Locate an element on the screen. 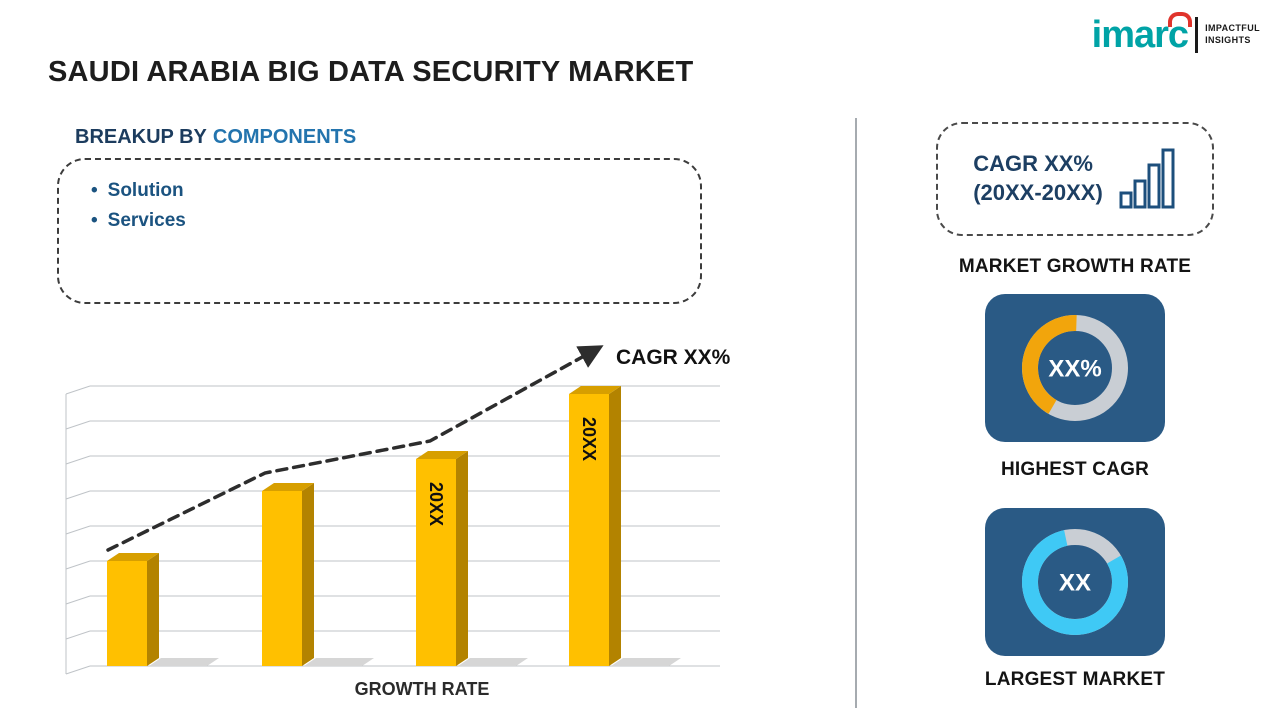 The height and width of the screenshot is (720, 1280). breakup-components-box: Solution Services is located at coordinates (379, 231).